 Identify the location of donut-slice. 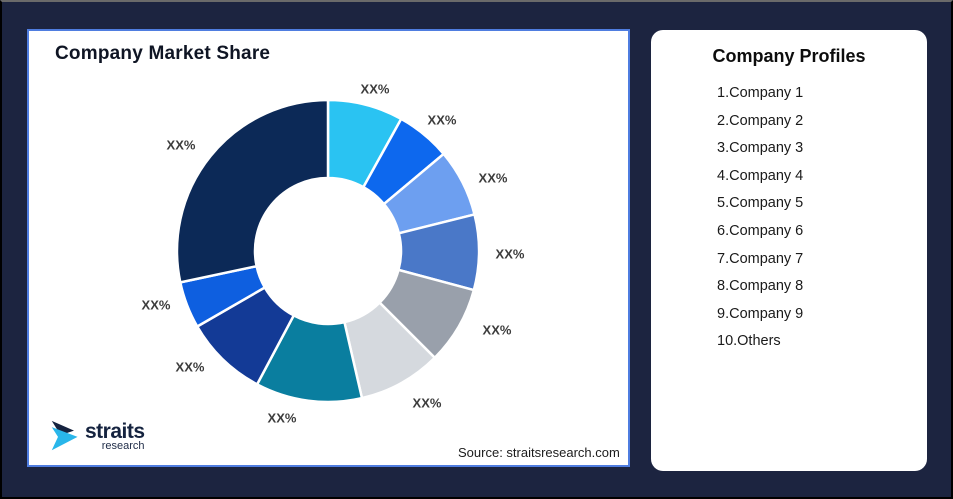
(252, 191).